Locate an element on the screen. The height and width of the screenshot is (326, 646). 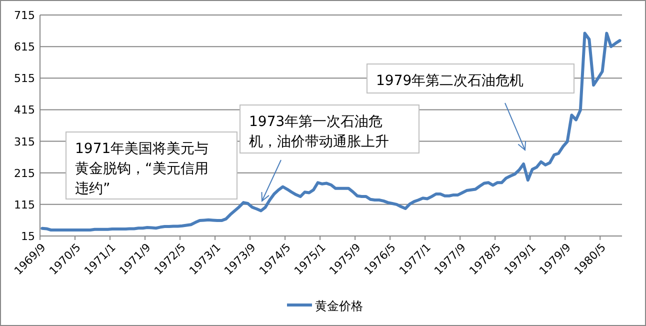
y-tick-label: 15 is located at coordinates (28, 236).